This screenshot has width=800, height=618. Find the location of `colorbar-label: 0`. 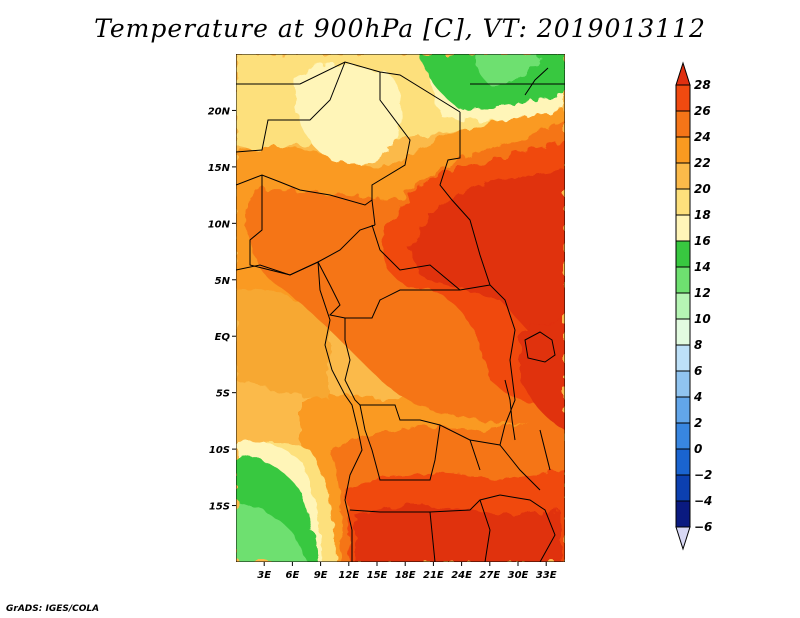

colorbar-label: 0 is located at coordinates (698, 449).